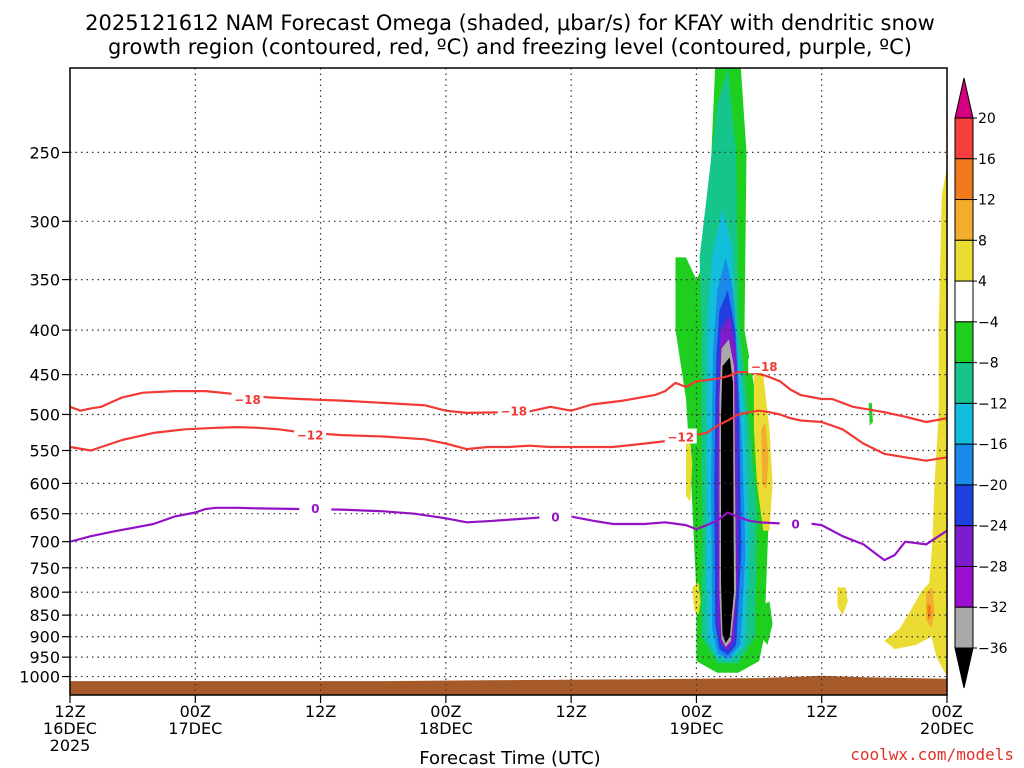 The height and width of the screenshot is (768, 1024). Describe the element at coordinates (44, 330) in the screenshot. I see `y-tick-label-3: 400` at that location.